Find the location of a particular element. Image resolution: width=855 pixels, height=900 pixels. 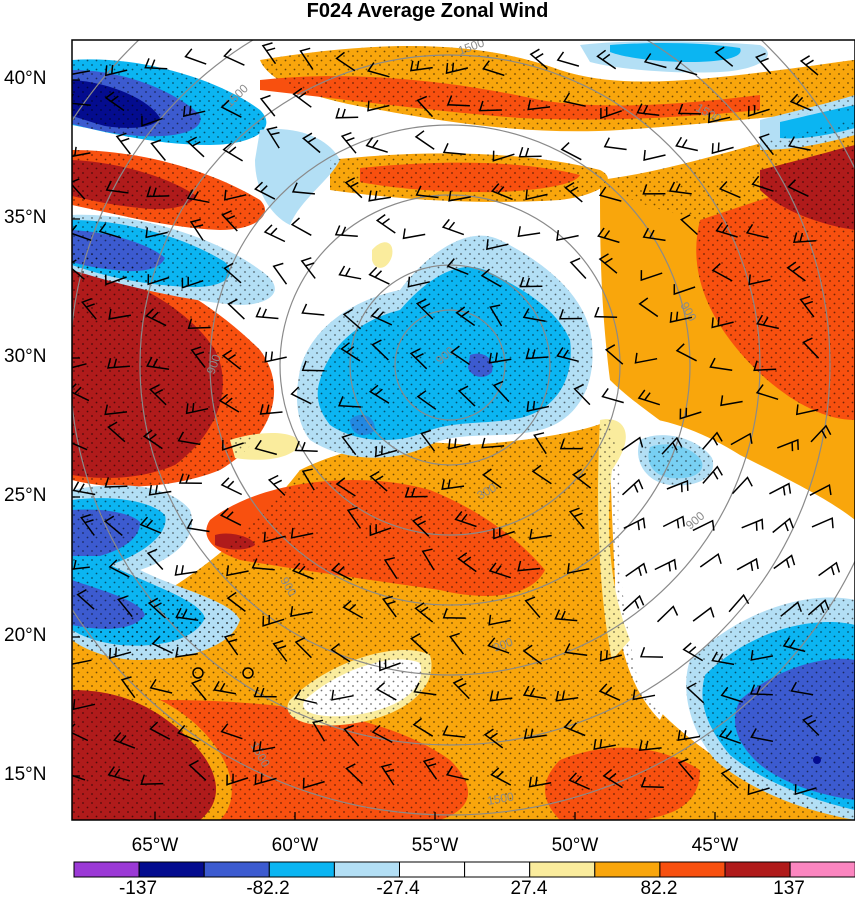

colorbar-label-neg27: -27.4 is located at coordinates (398, 888).